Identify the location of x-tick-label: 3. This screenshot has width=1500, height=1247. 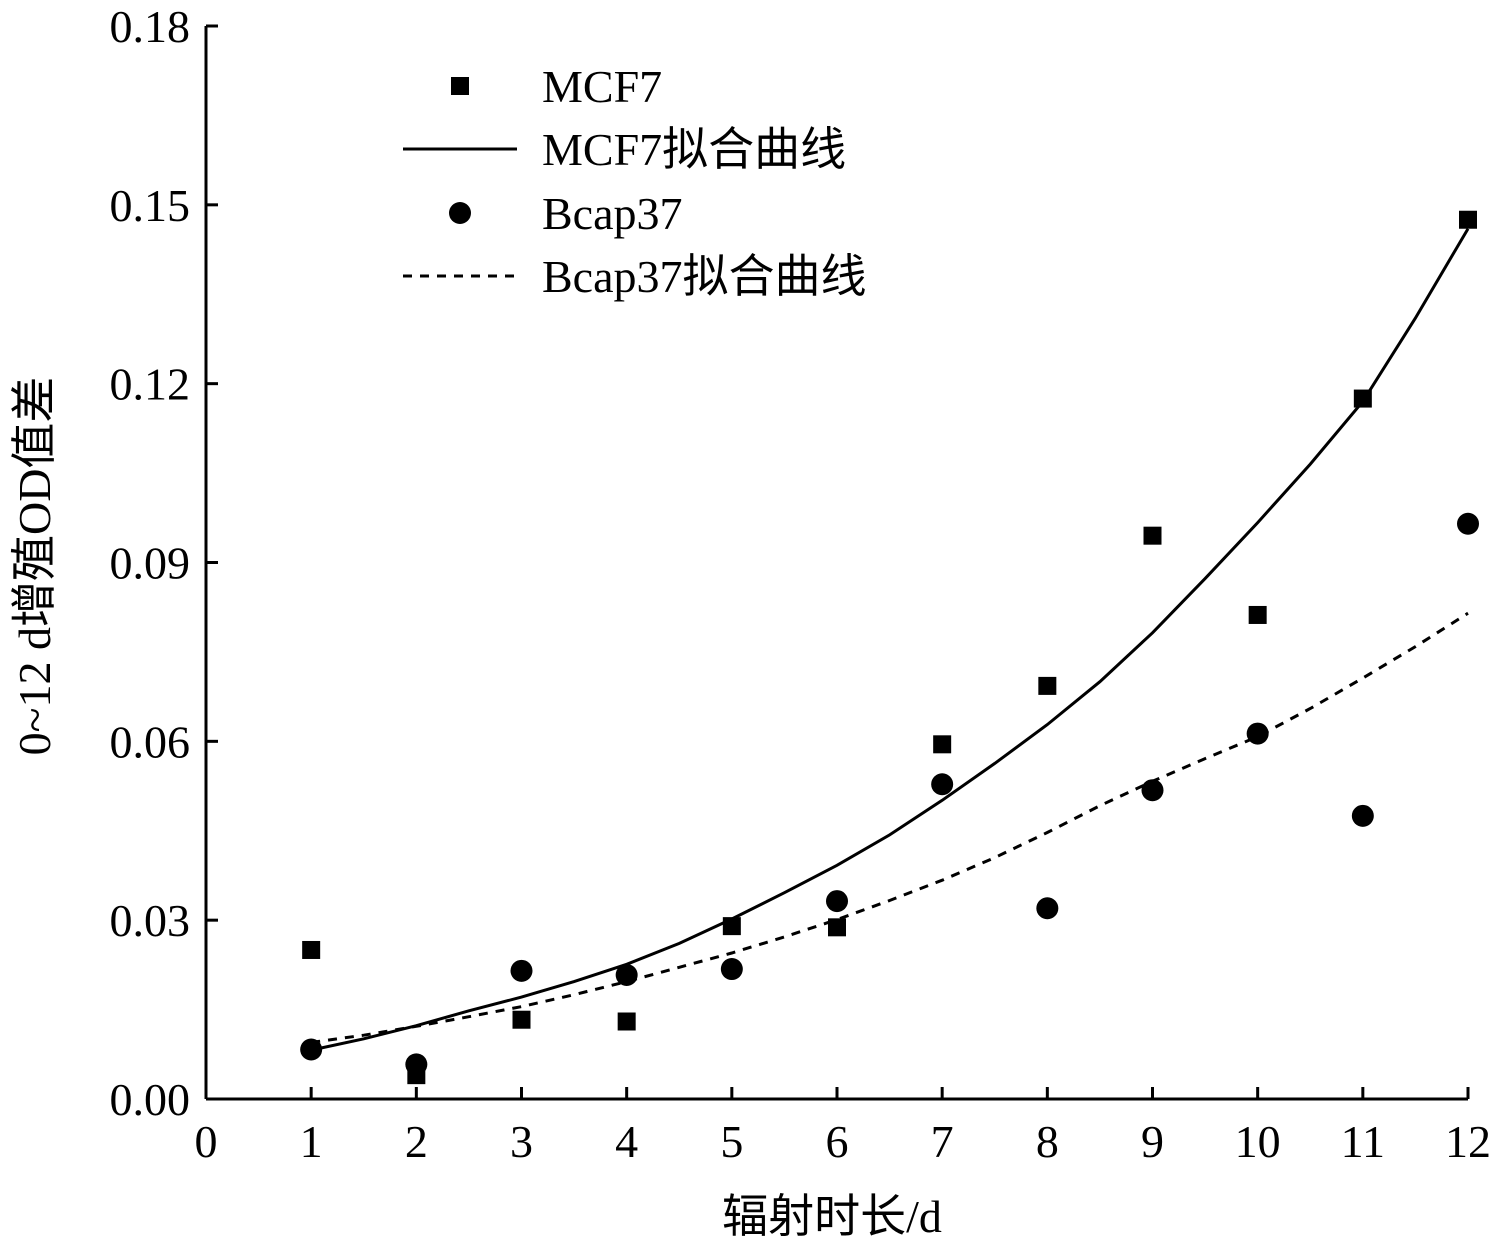
(521, 1141).